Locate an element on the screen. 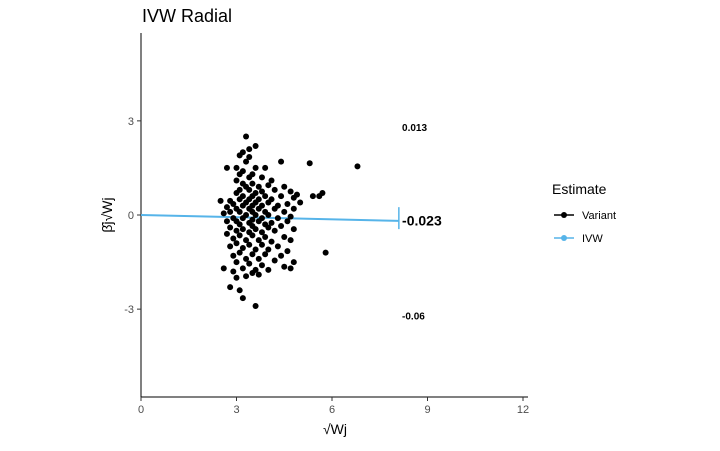 The image size is (720, 451). chart-title: IVW Radial is located at coordinates (187, 16).